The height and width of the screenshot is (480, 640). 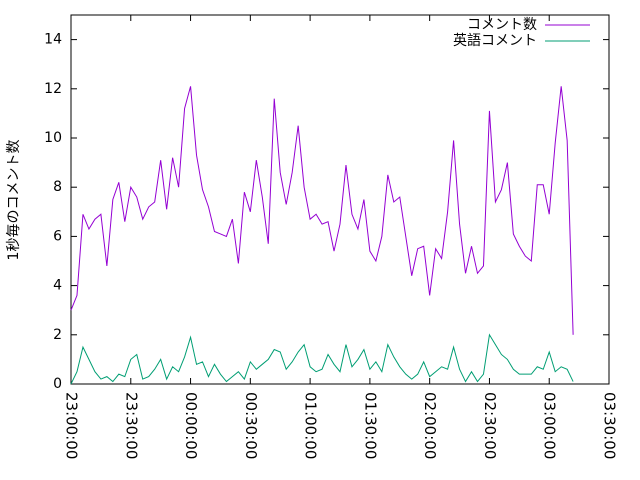 I want to click on x-tick-label: 03:00:00, so click(x=550, y=425).